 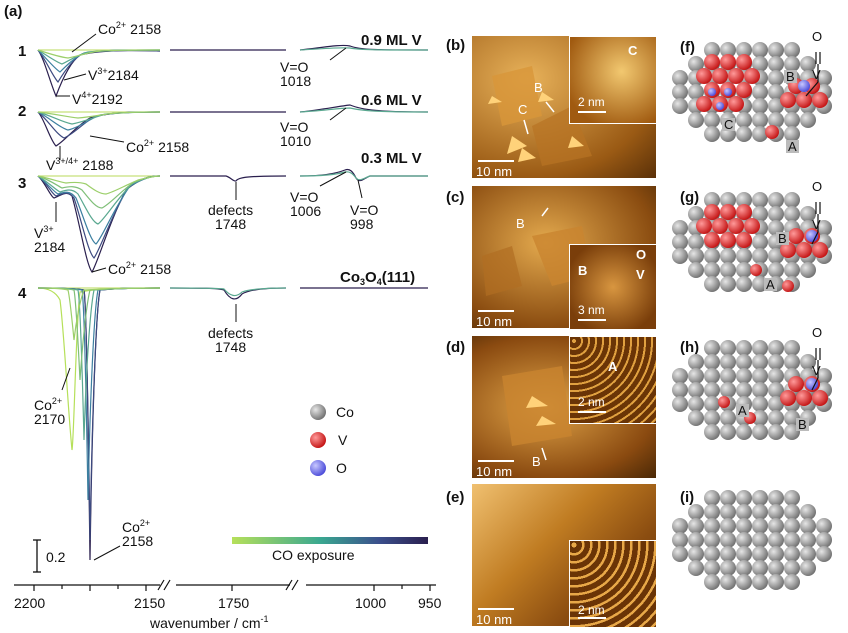 I want to click on legend-v-label: V, so click(x=343, y=440).